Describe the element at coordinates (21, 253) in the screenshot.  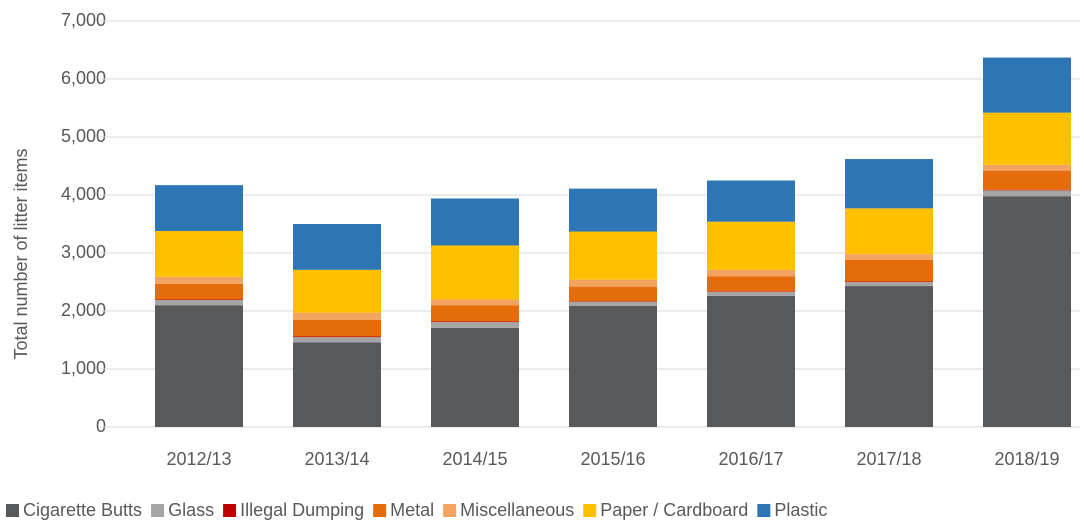
I see `y-axis-title: Total number of litter items` at that location.